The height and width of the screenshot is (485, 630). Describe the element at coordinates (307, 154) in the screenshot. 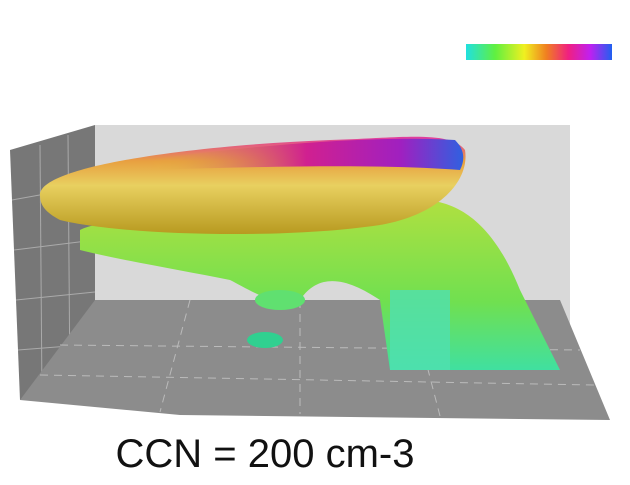

I see `cloud-anvil-top` at that location.